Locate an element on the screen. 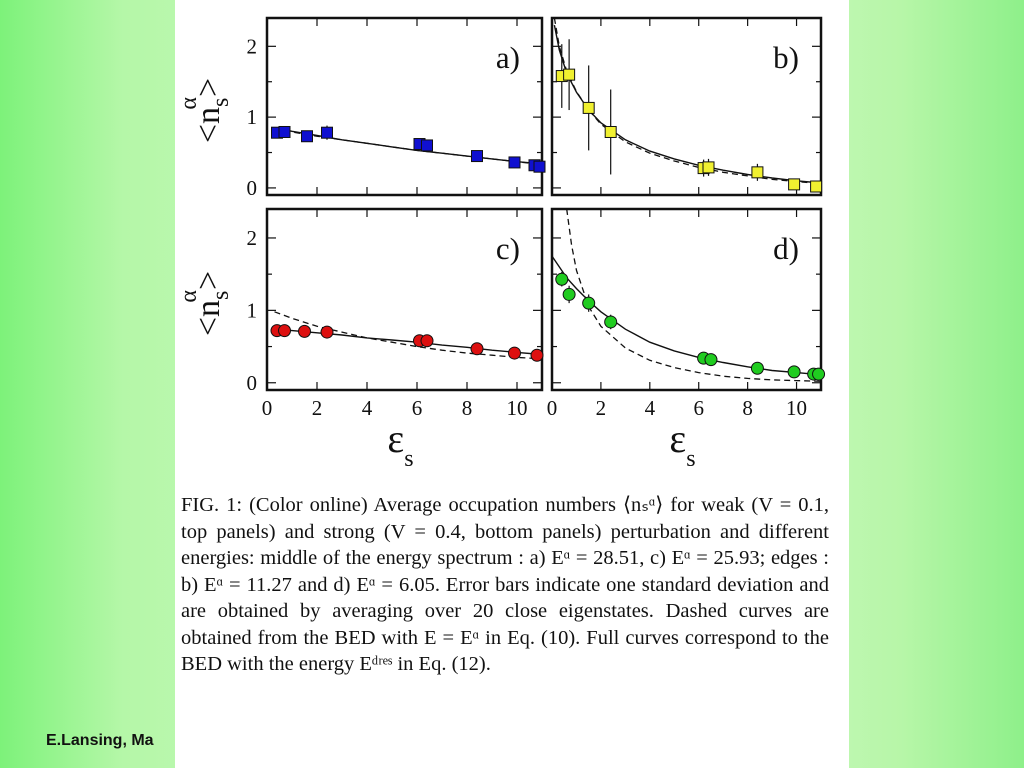  panel-d: 0 2 4 6 8 10 d) εs is located at coordinates (686, 339).